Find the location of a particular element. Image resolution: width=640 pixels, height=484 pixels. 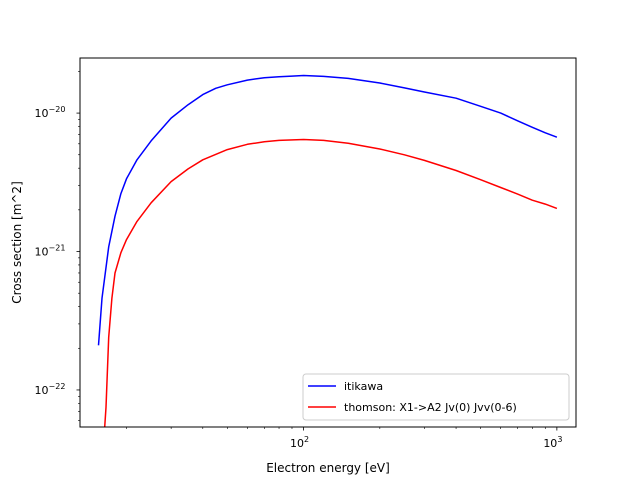

y-tick-label: 10−21 is located at coordinates (50, 251).